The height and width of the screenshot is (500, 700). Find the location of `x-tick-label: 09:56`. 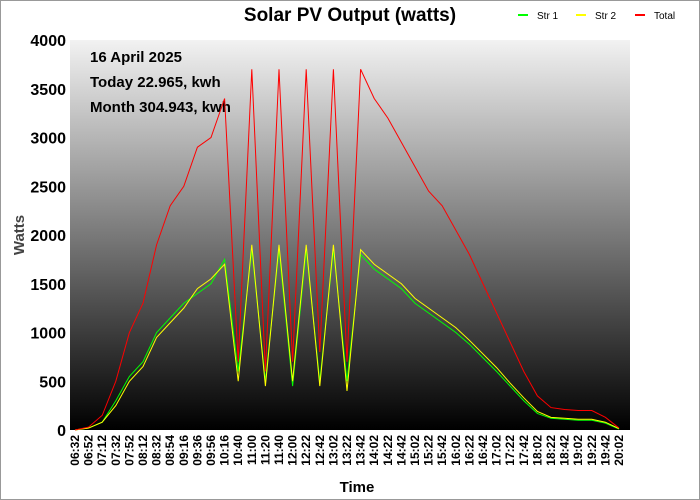

x-tick-label: 09:56 is located at coordinates (211, 450).